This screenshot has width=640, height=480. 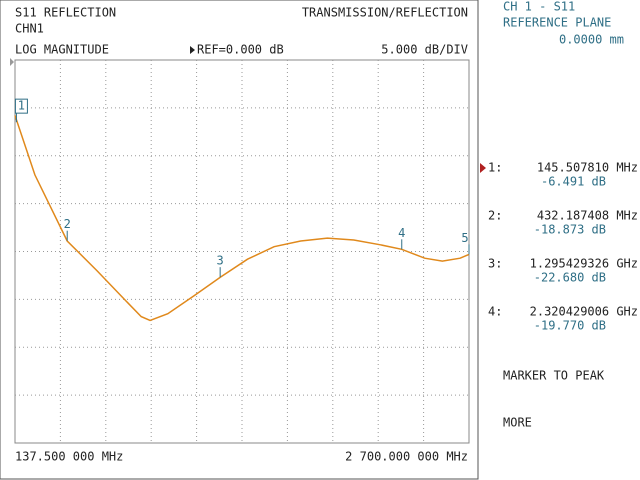 What do you see at coordinates (570, 326) in the screenshot?
I see `readout-value: -19.770 dB` at bounding box center [570, 326].